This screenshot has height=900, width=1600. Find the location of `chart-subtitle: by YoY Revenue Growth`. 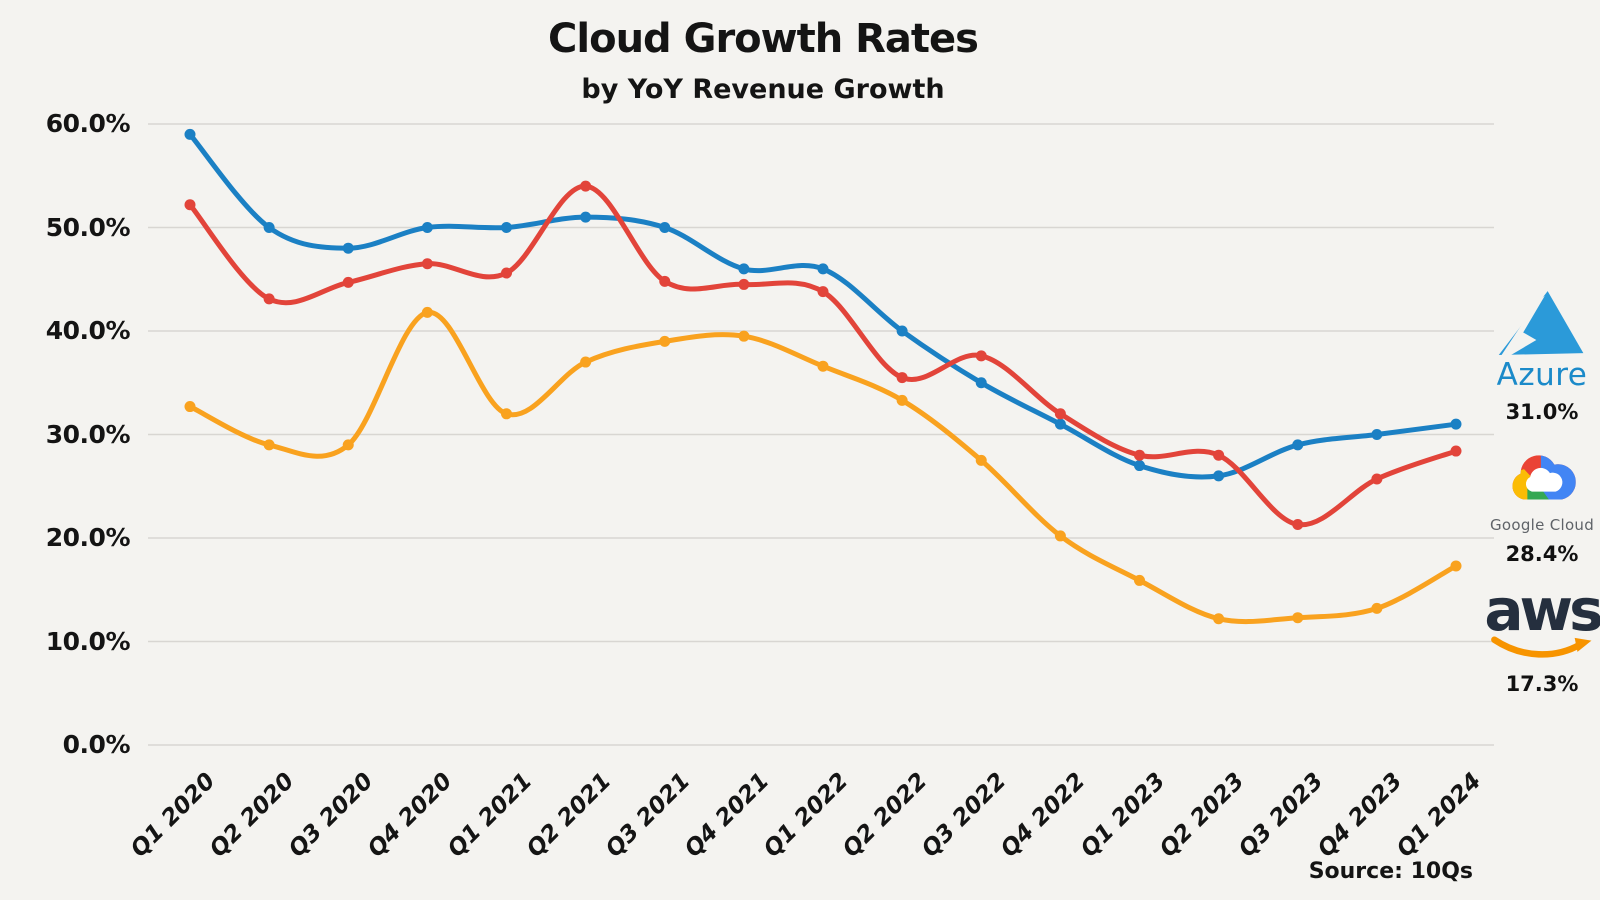

chart-subtitle: by YoY Revenue Growth is located at coordinates (763, 89).